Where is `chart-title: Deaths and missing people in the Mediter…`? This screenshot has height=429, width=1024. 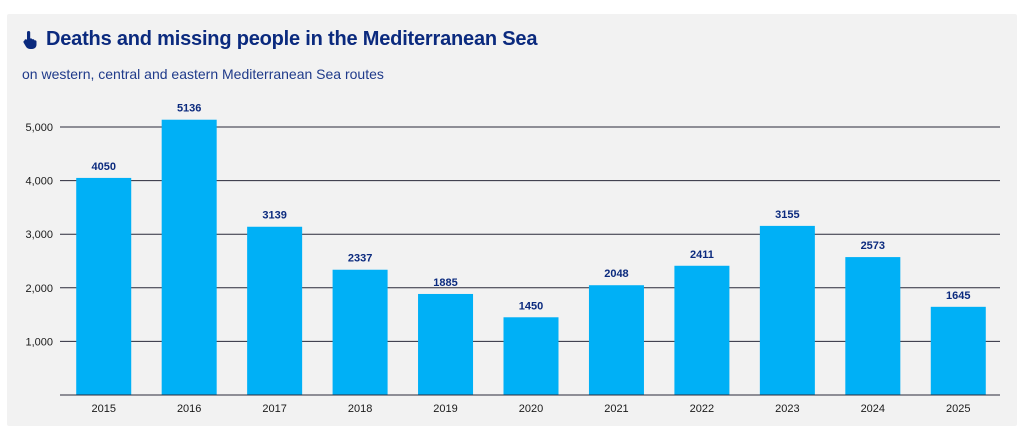 chart-title: Deaths and missing people in the Mediter… is located at coordinates (292, 39).